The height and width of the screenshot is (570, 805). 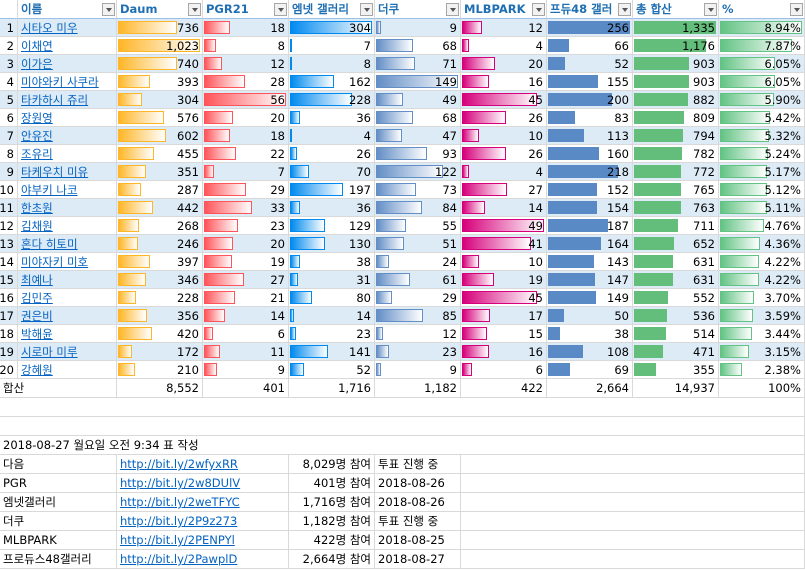 I want to click on value-cell-text: 5.42%, so click(x=782, y=117).